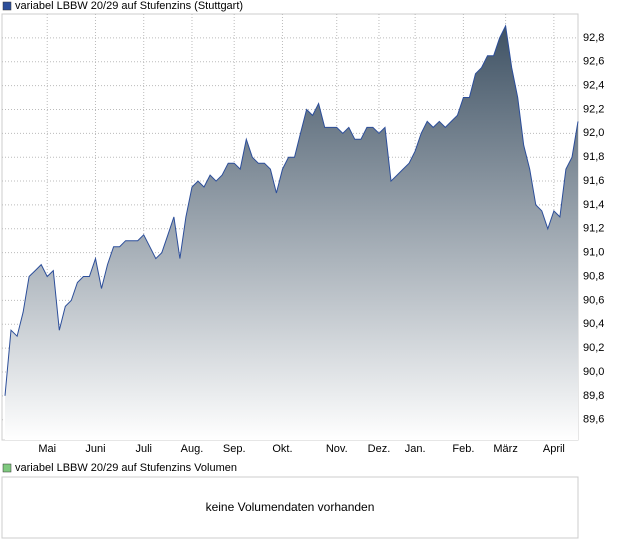 This screenshot has width=620, height=551. Describe the element at coordinates (593, 157) in the screenshot. I see `y-tick-label: 91,8` at that location.